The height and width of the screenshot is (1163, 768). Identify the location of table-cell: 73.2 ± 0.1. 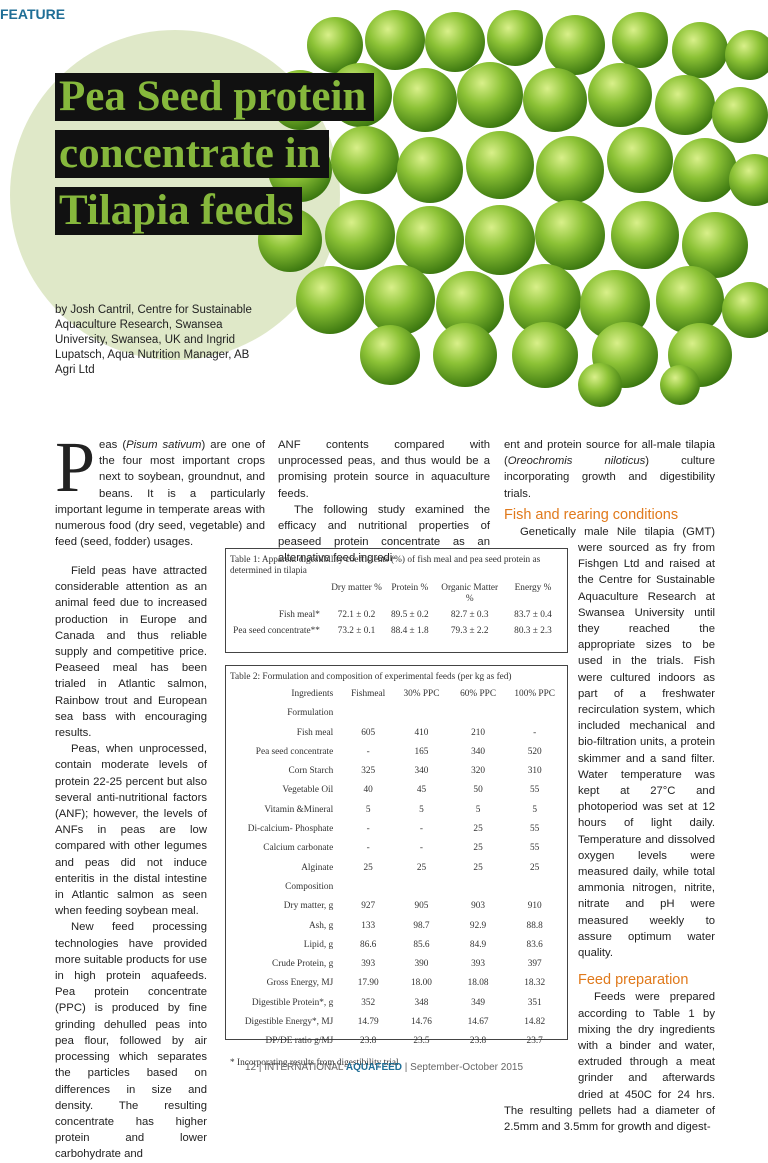
(356, 631).